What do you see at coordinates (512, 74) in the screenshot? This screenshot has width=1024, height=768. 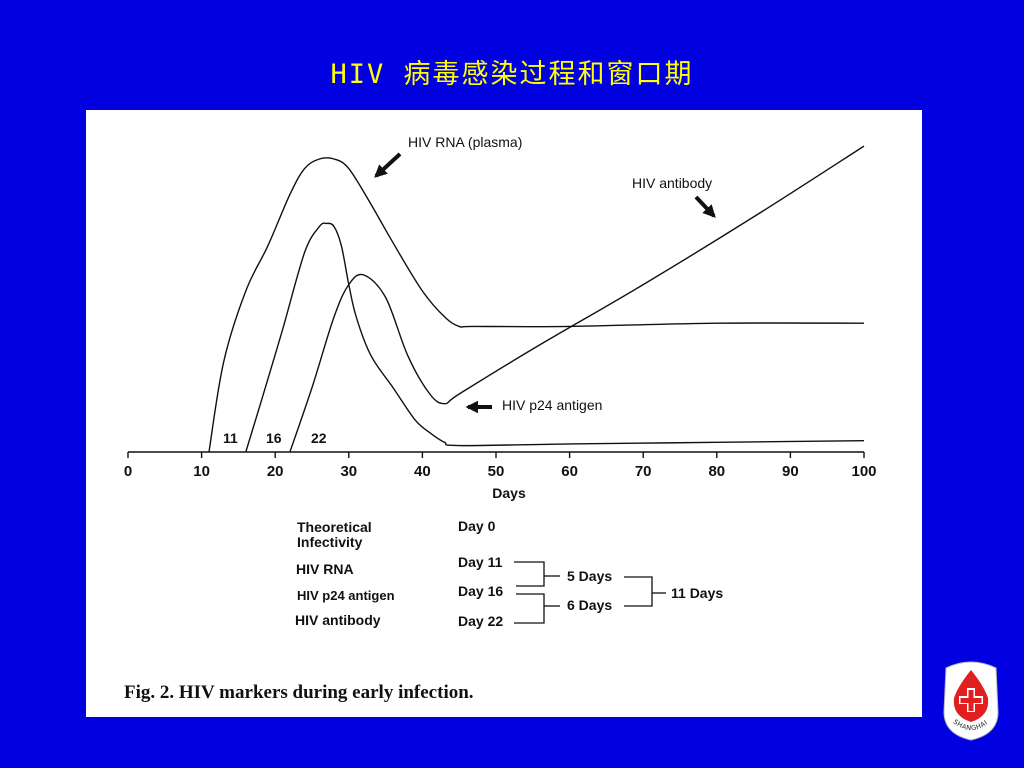 I see `slide-title: HIV 病毒感染过程和窗口期` at bounding box center [512, 74].